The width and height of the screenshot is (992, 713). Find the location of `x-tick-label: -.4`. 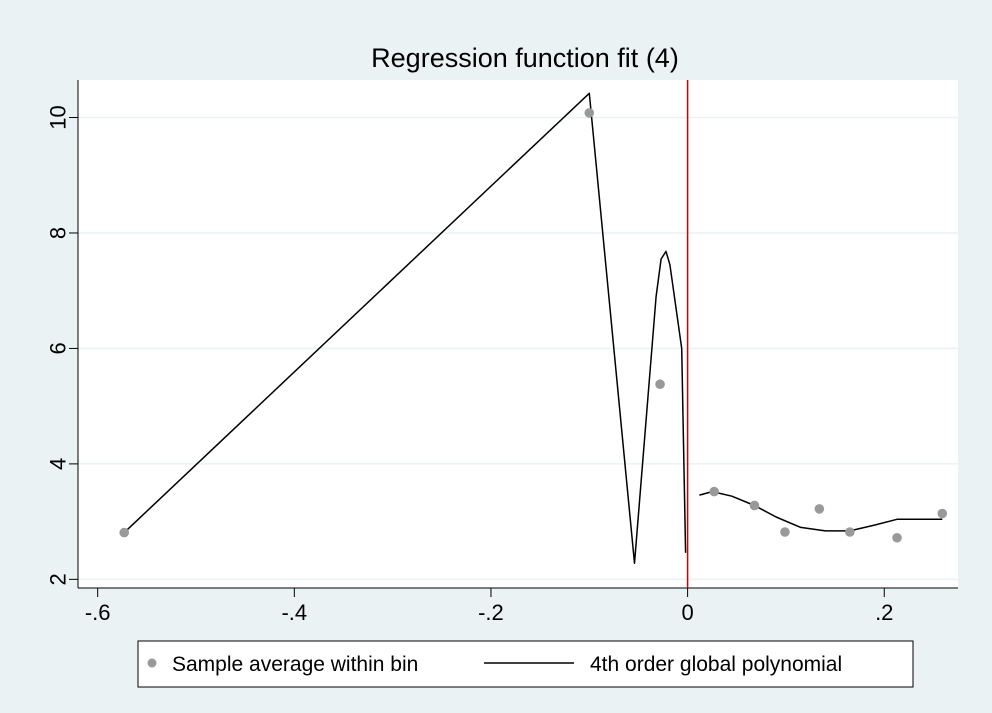

x-tick-label: -.4 is located at coordinates (294, 612).